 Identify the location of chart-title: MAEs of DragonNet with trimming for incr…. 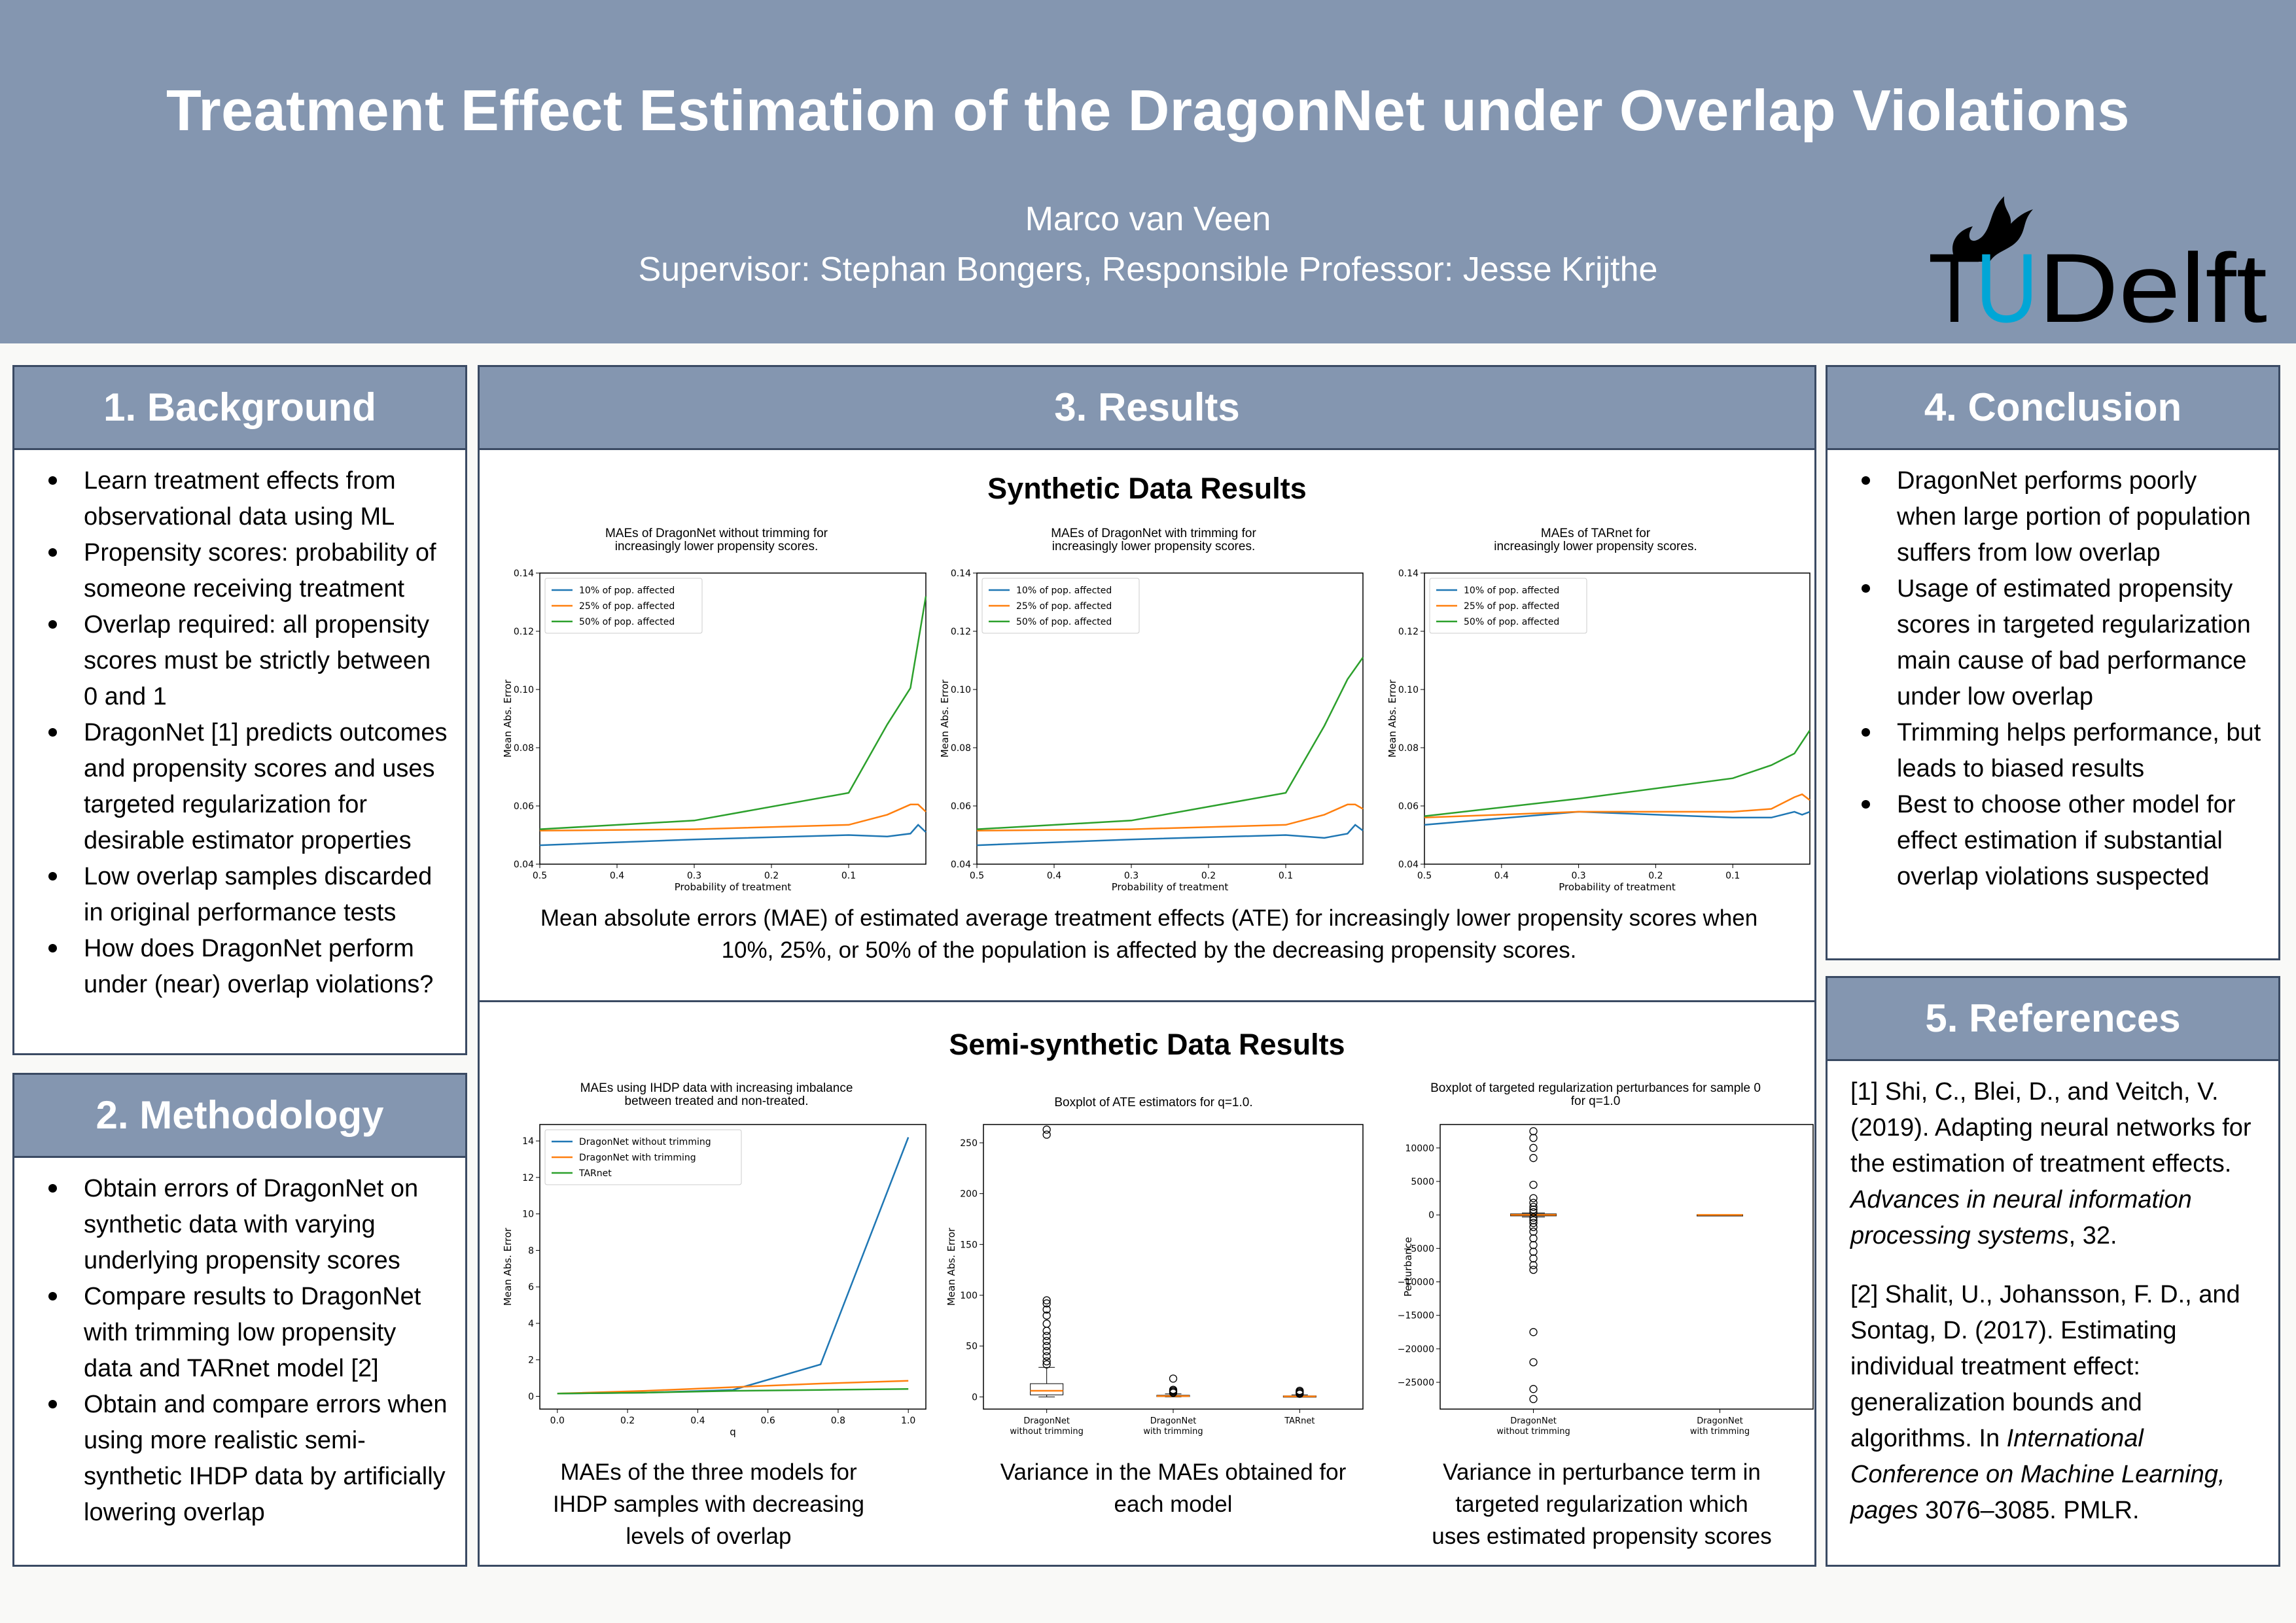
(1153, 540).